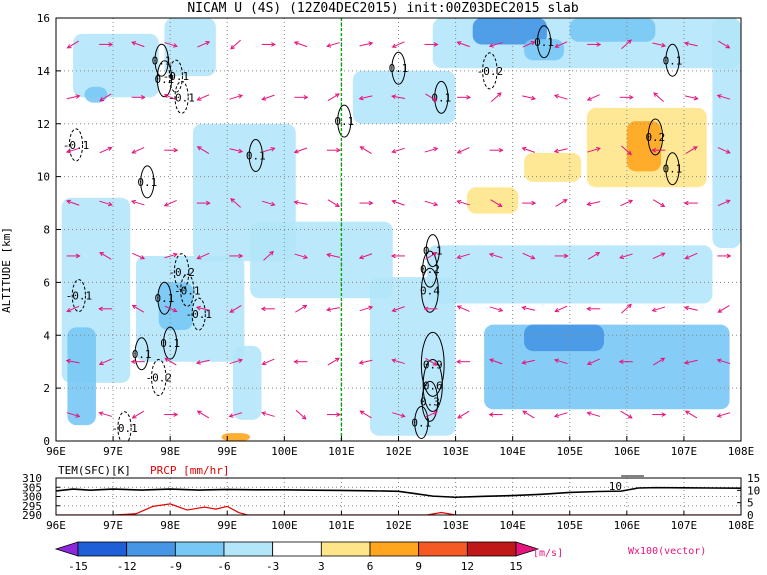  Describe the element at coordinates (548, 553) in the screenshot. I see `colorbar-unit: [m/s]` at that location.